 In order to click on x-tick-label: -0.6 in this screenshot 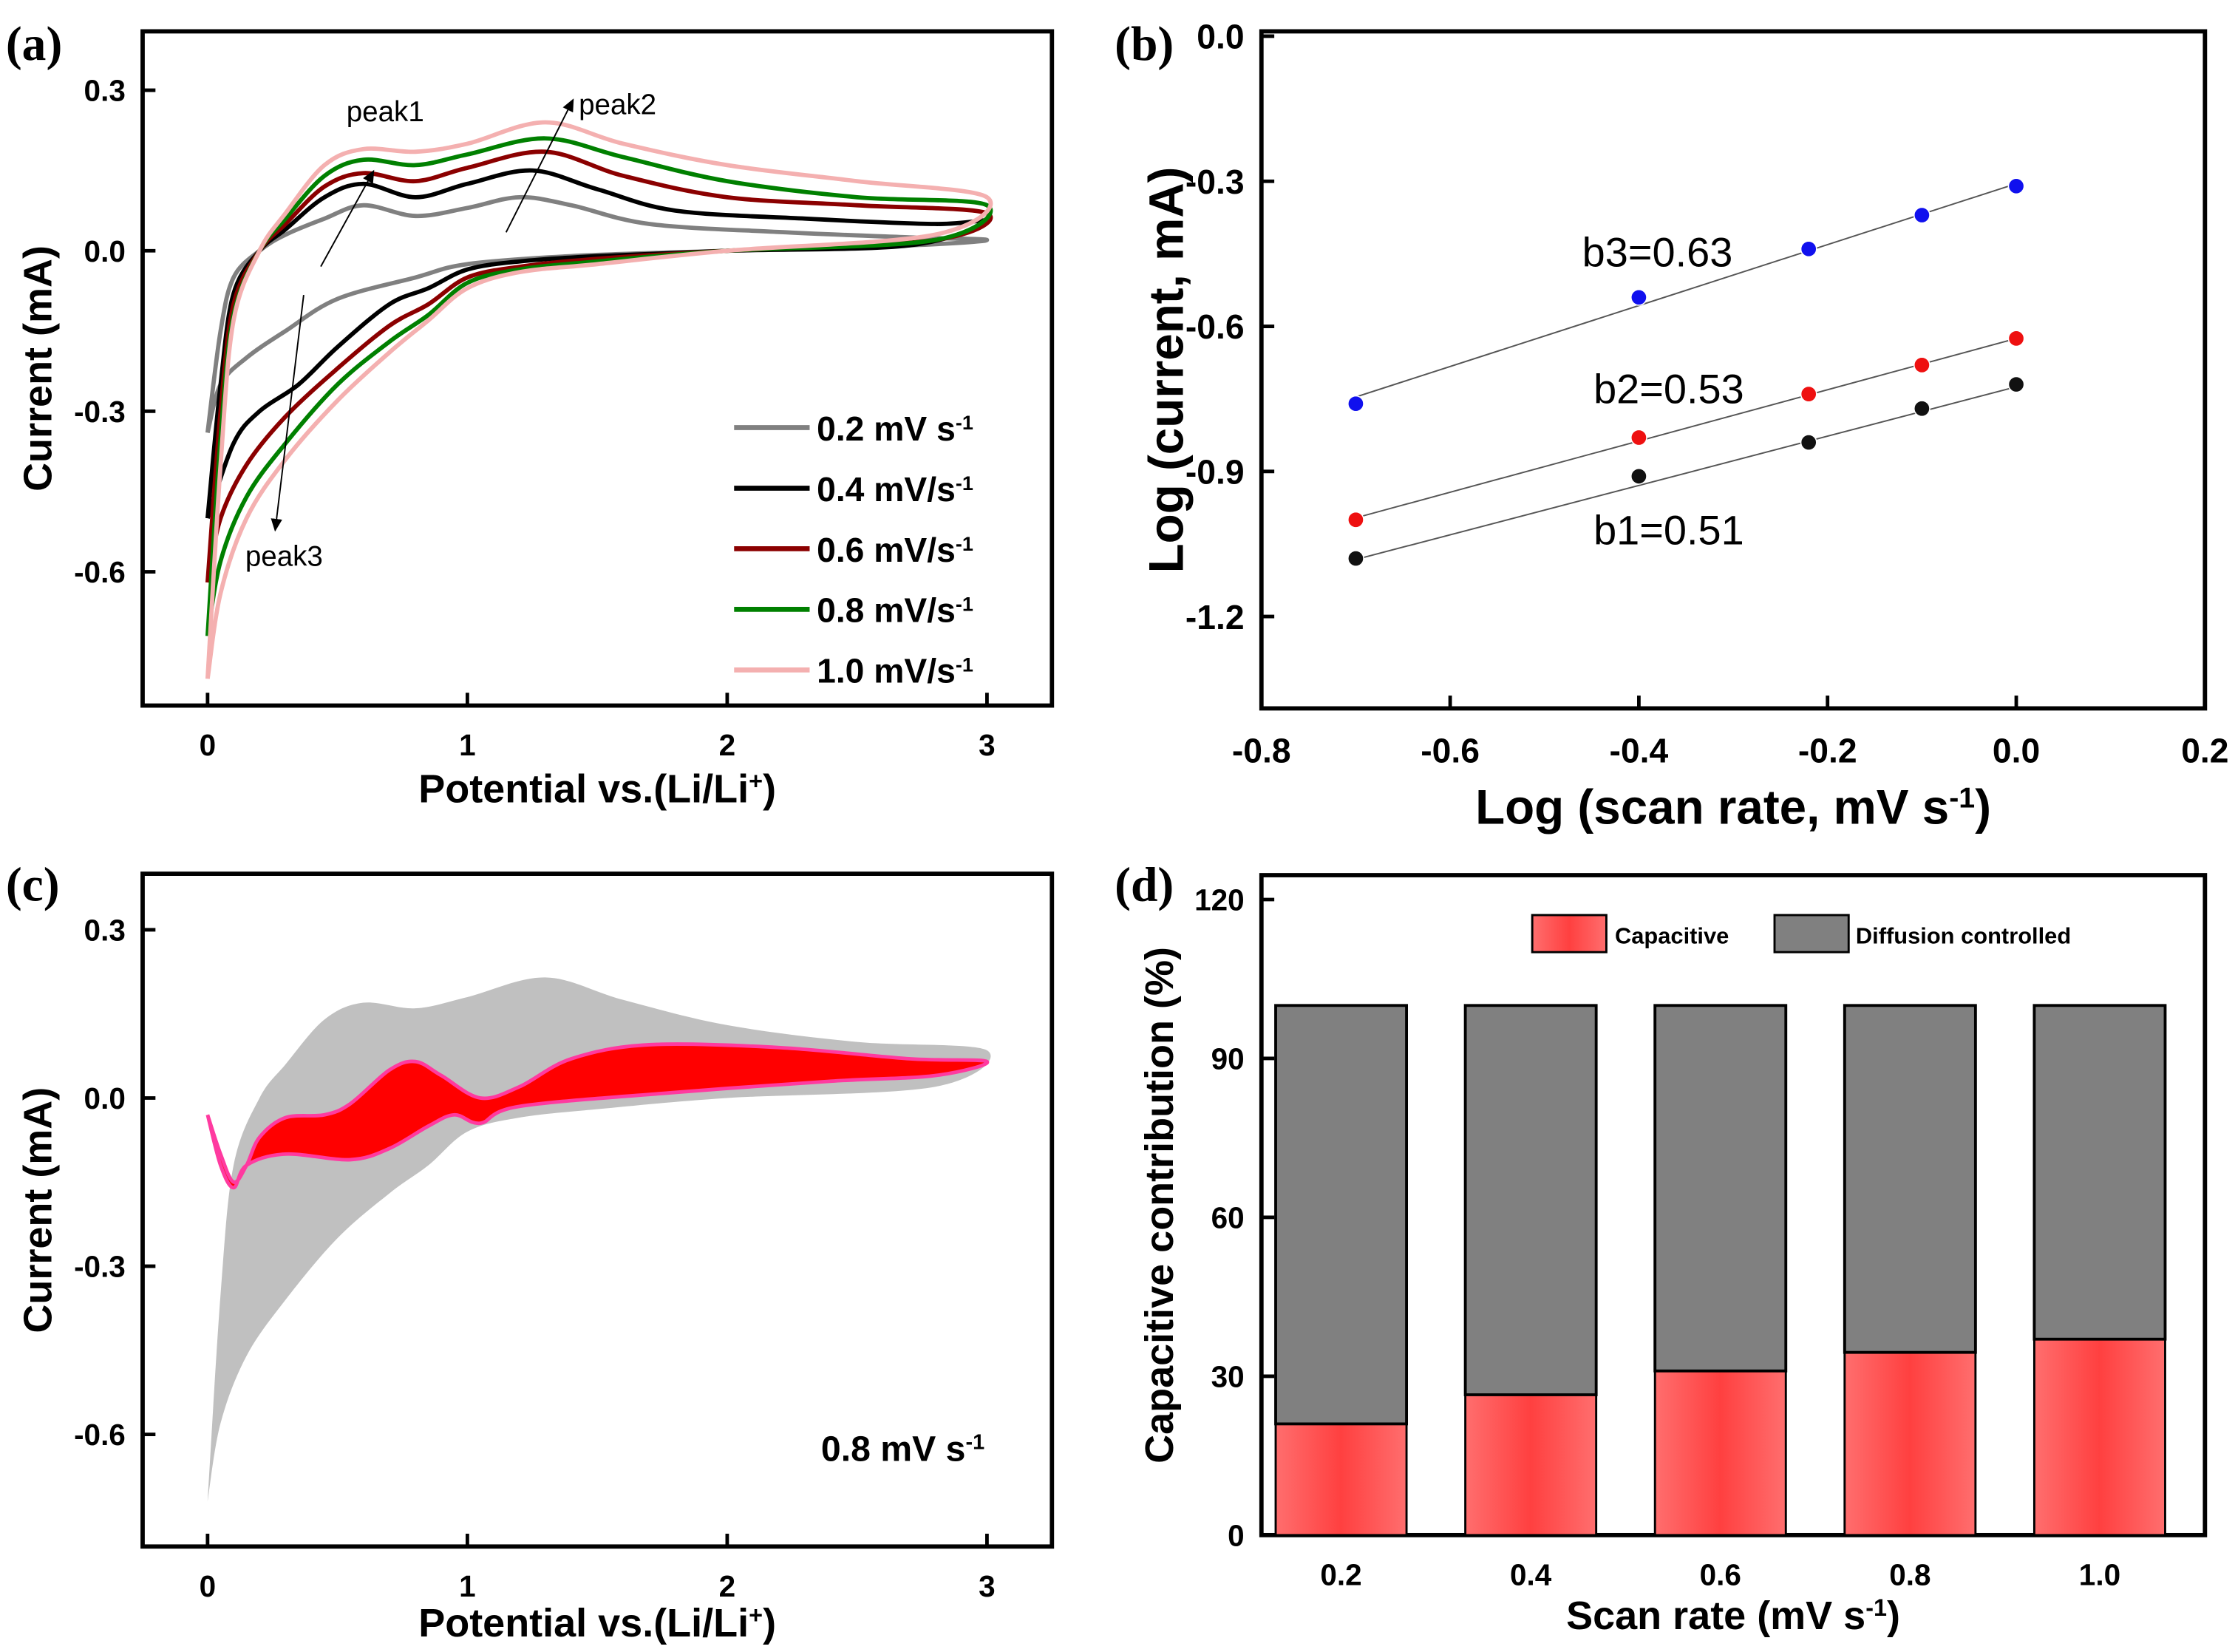, I will do `click(1451, 751)`.